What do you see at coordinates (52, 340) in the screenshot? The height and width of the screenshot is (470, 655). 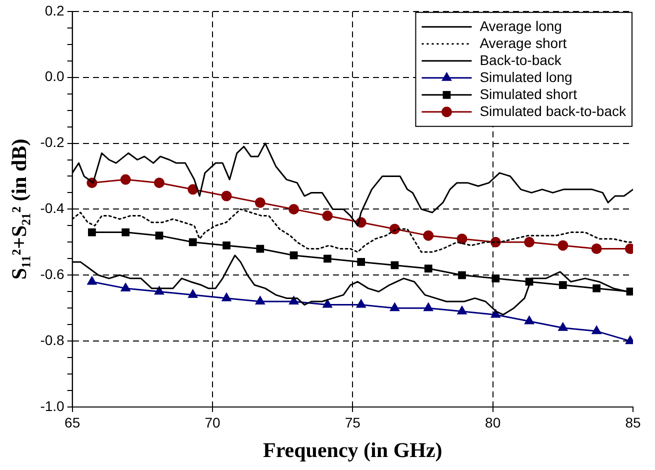 I see `y-tick-label: -0.8` at bounding box center [52, 340].